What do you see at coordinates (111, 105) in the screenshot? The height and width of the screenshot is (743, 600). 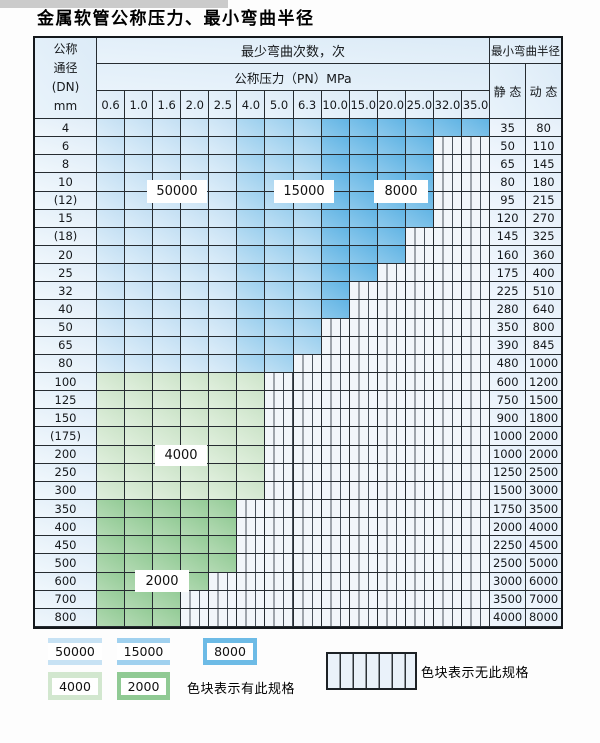 I see `pn-column-header: 0.6` at bounding box center [111, 105].